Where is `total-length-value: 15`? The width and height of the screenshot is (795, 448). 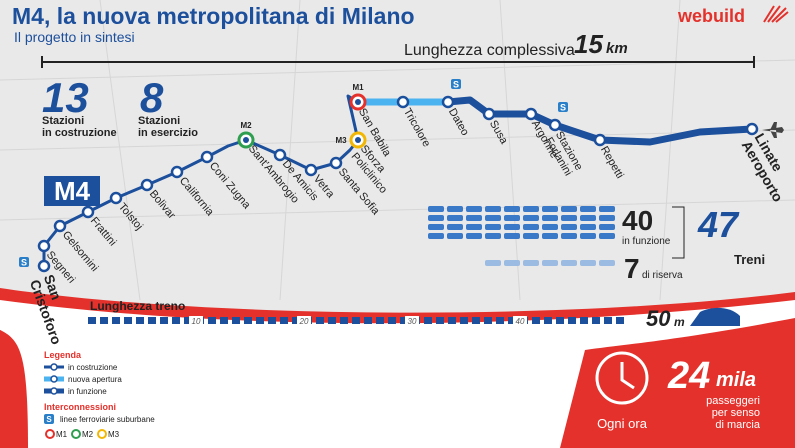
total-length-value: 15 is located at coordinates (588, 44).